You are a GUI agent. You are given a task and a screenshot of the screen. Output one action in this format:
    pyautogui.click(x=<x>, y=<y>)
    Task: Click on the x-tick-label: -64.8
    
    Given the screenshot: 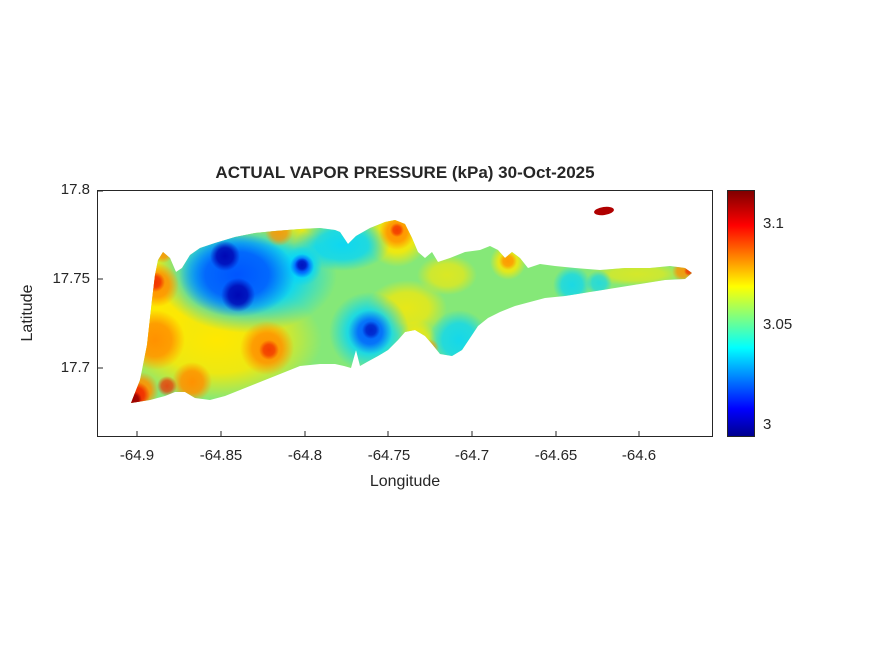 What is the action you would take?
    pyautogui.click(x=305, y=455)
    